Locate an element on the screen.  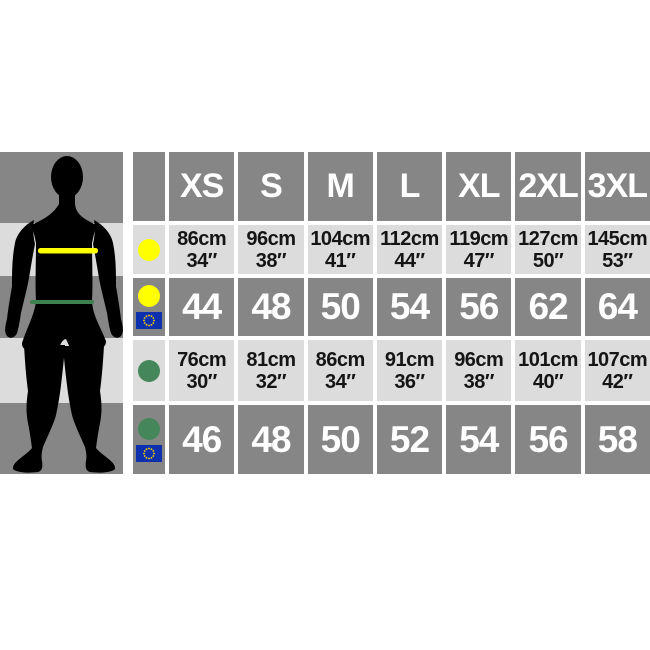
measurement-cell: 101cm 40″ is located at coordinates (548, 370).